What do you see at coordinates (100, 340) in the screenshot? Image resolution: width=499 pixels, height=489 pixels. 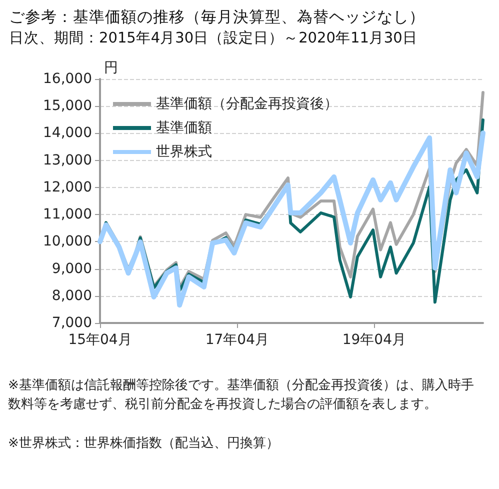 I see `x-tick-label: 15年04月` at bounding box center [100, 340].